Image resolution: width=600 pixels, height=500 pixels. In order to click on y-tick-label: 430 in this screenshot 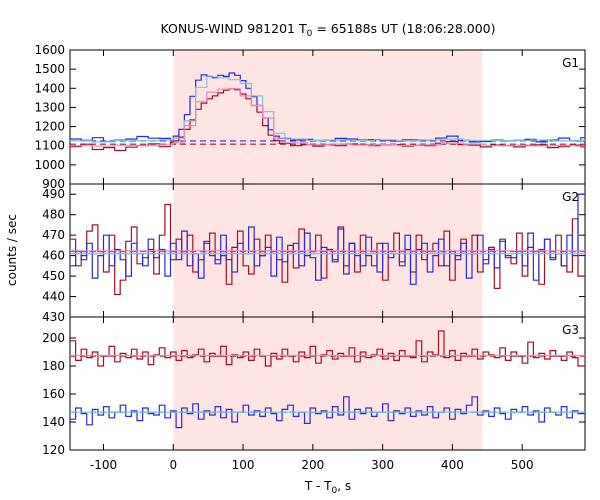, I will do `click(53, 317)`.